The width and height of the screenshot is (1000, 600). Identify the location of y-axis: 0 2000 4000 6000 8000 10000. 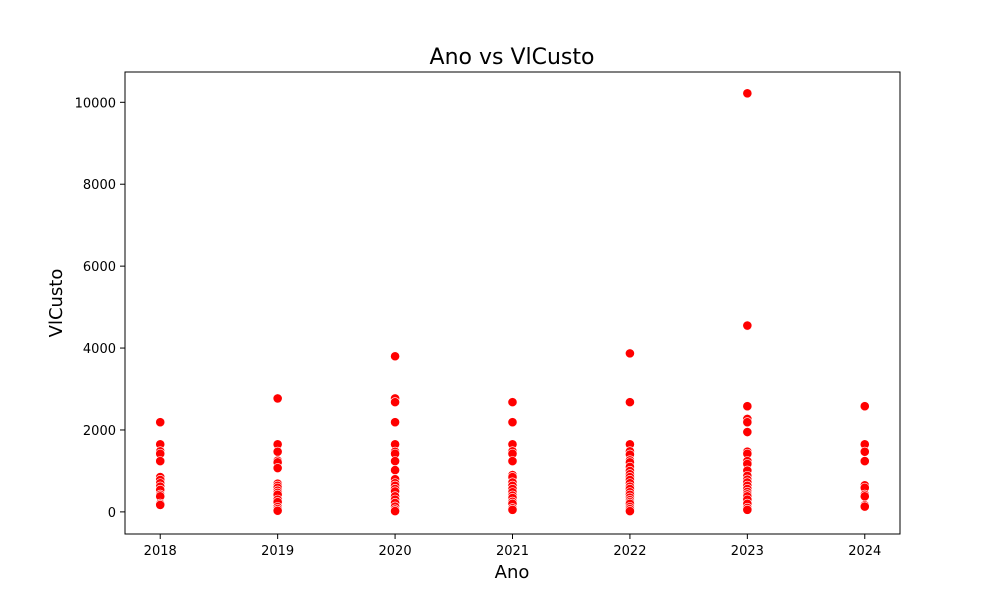
(100, 308).